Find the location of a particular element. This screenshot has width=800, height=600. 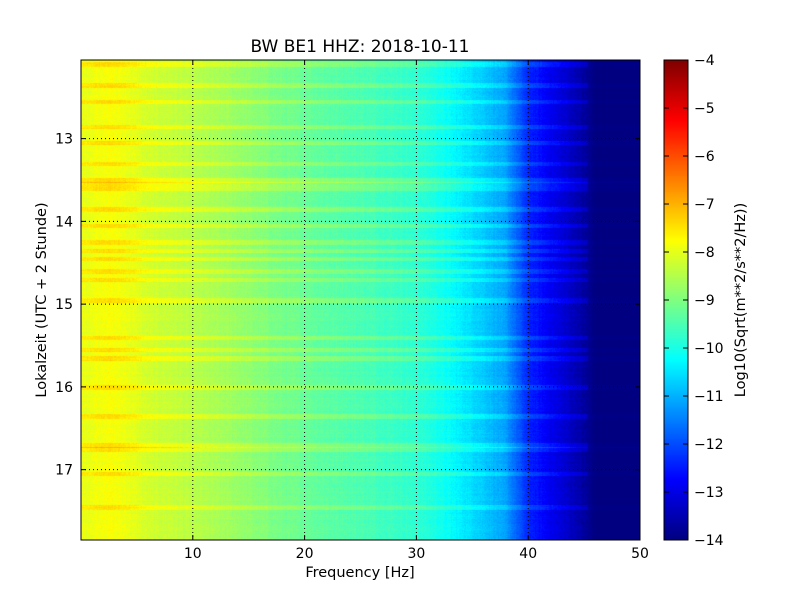

x-axis-label: Frequency [Hz] is located at coordinates (359, 573).